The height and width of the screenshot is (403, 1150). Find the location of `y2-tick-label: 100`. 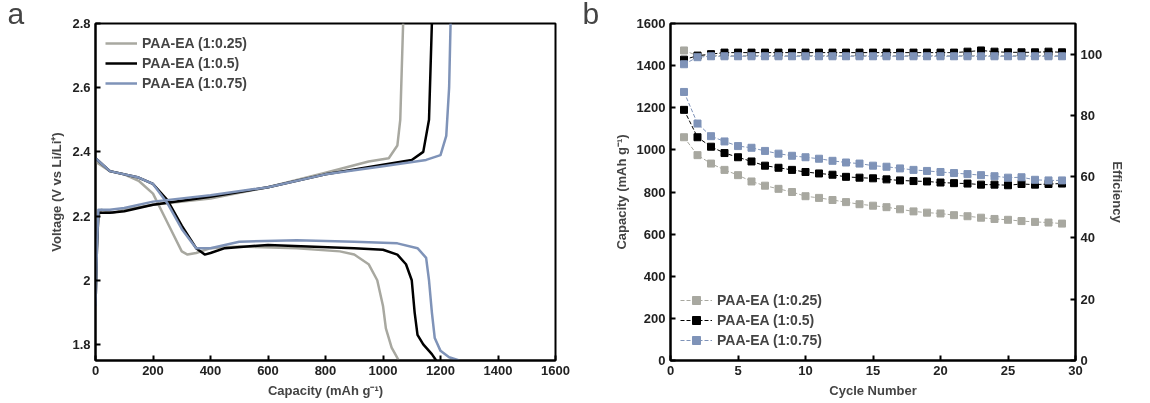

y2-tick-label: 100 is located at coordinates (1091, 54).